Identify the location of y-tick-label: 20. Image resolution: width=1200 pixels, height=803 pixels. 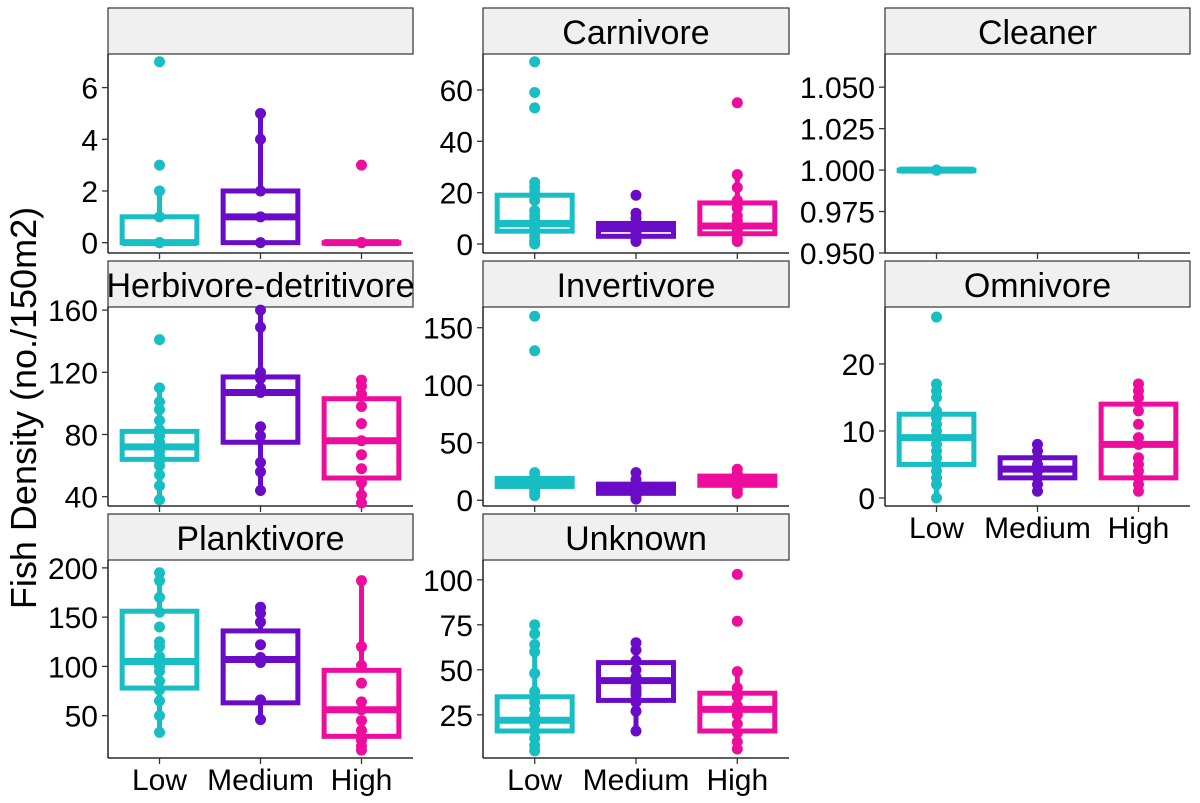
(456, 194).